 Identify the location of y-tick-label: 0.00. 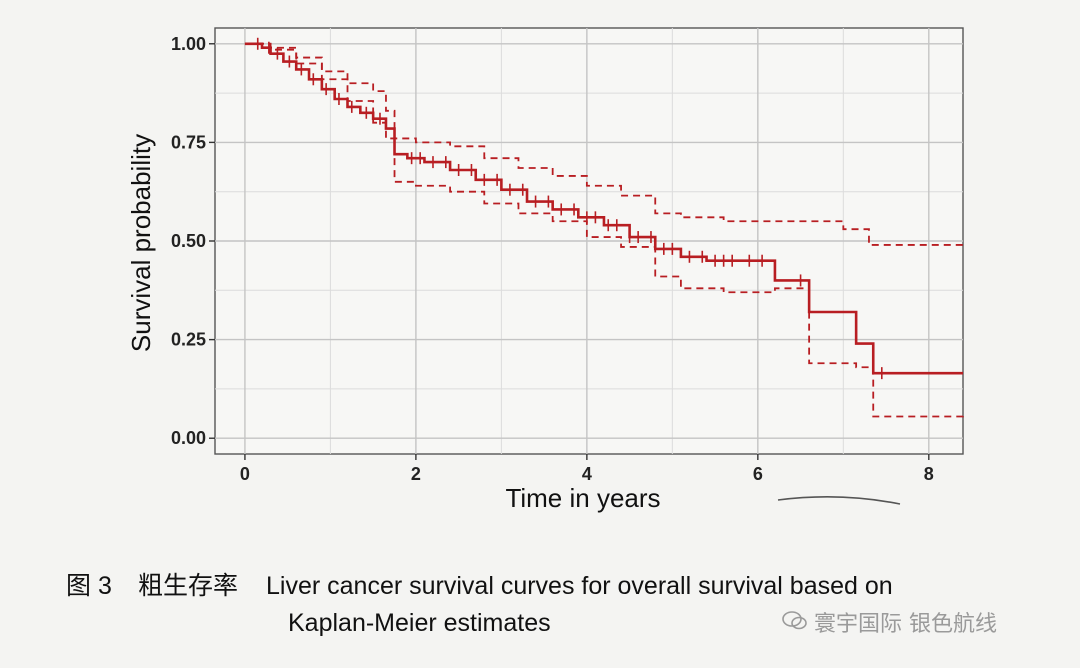
(188, 438).